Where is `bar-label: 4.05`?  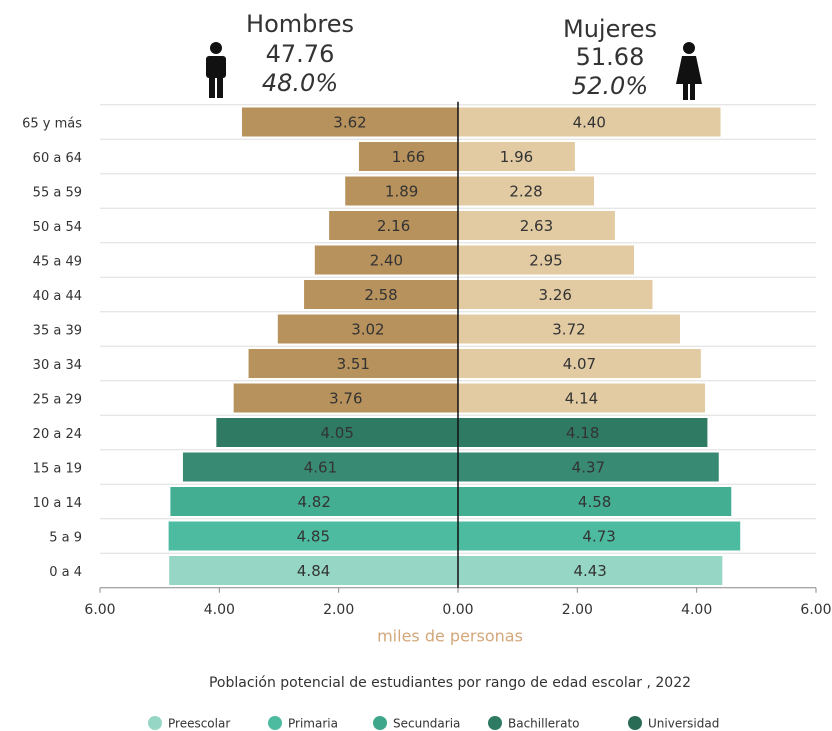
bar-label: 4.05 is located at coordinates (336, 433).